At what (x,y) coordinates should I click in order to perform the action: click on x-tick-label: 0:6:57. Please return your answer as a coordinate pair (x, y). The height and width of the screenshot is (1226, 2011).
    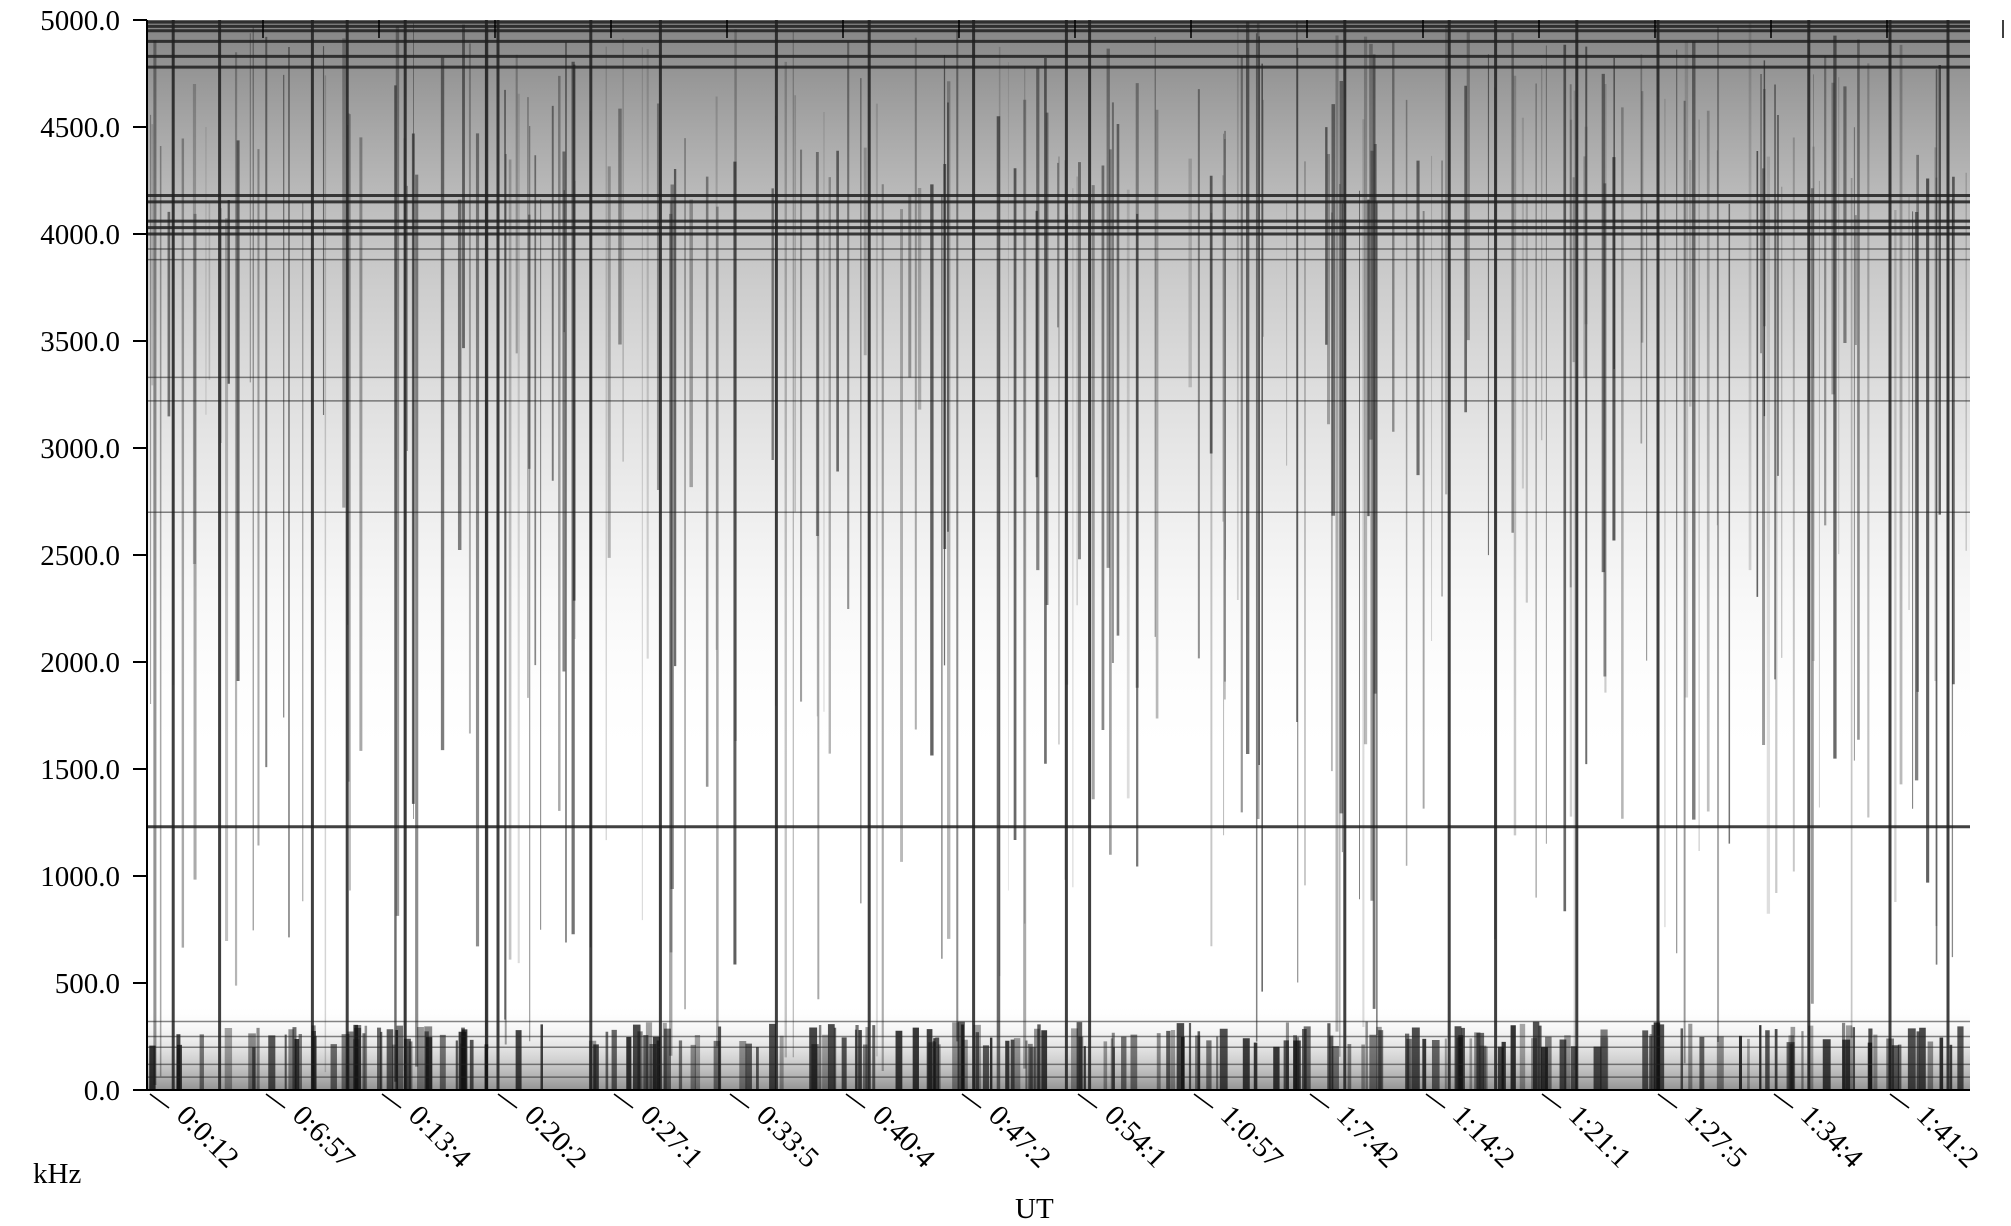
    Looking at the image, I should click on (323, 1136).